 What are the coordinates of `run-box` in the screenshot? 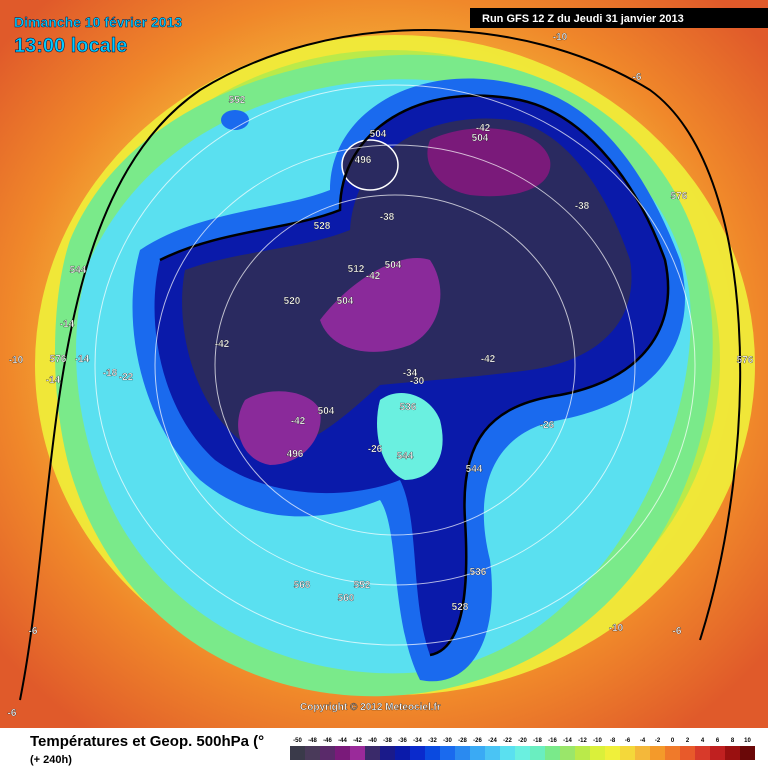 It's located at (619, 18).